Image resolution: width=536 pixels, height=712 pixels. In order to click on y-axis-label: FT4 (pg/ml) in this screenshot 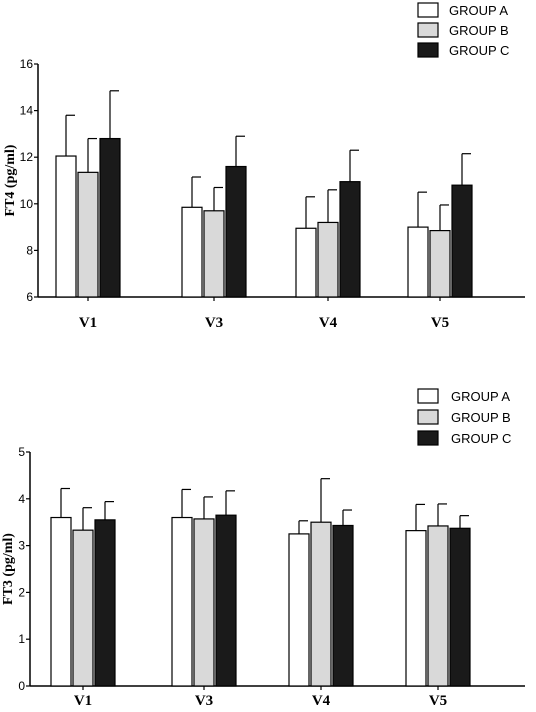, I will do `click(10, 180)`.